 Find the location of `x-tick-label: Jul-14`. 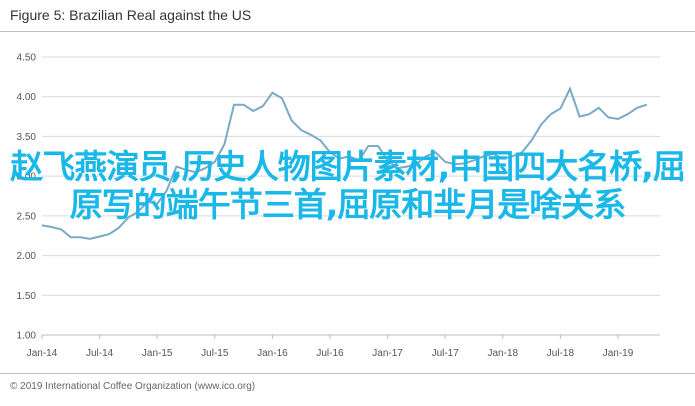

x-tick-label: Jul-14 is located at coordinates (100, 353).